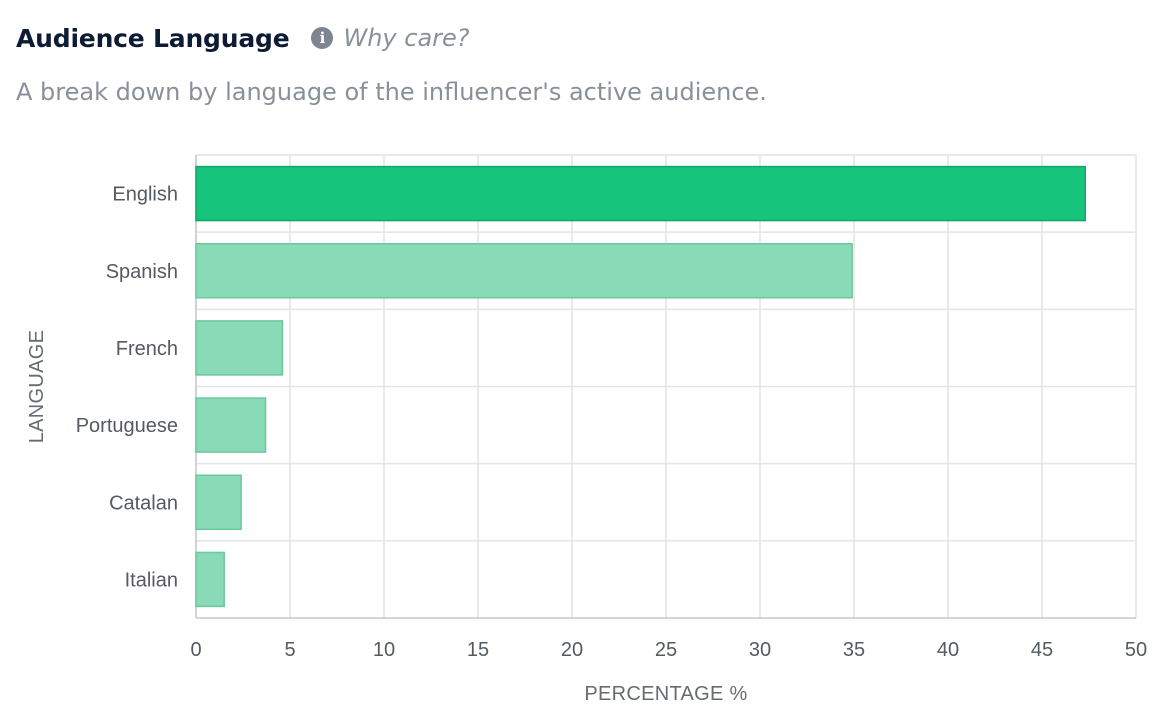  I want to click on category-label: English, so click(145, 195).